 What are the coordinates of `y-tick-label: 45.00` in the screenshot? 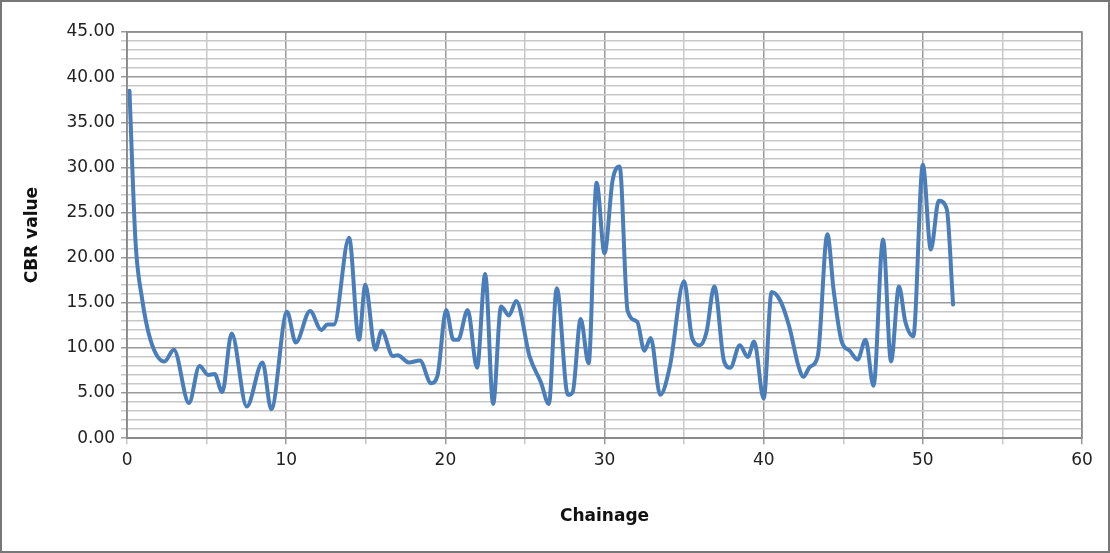 It's located at (91, 30).